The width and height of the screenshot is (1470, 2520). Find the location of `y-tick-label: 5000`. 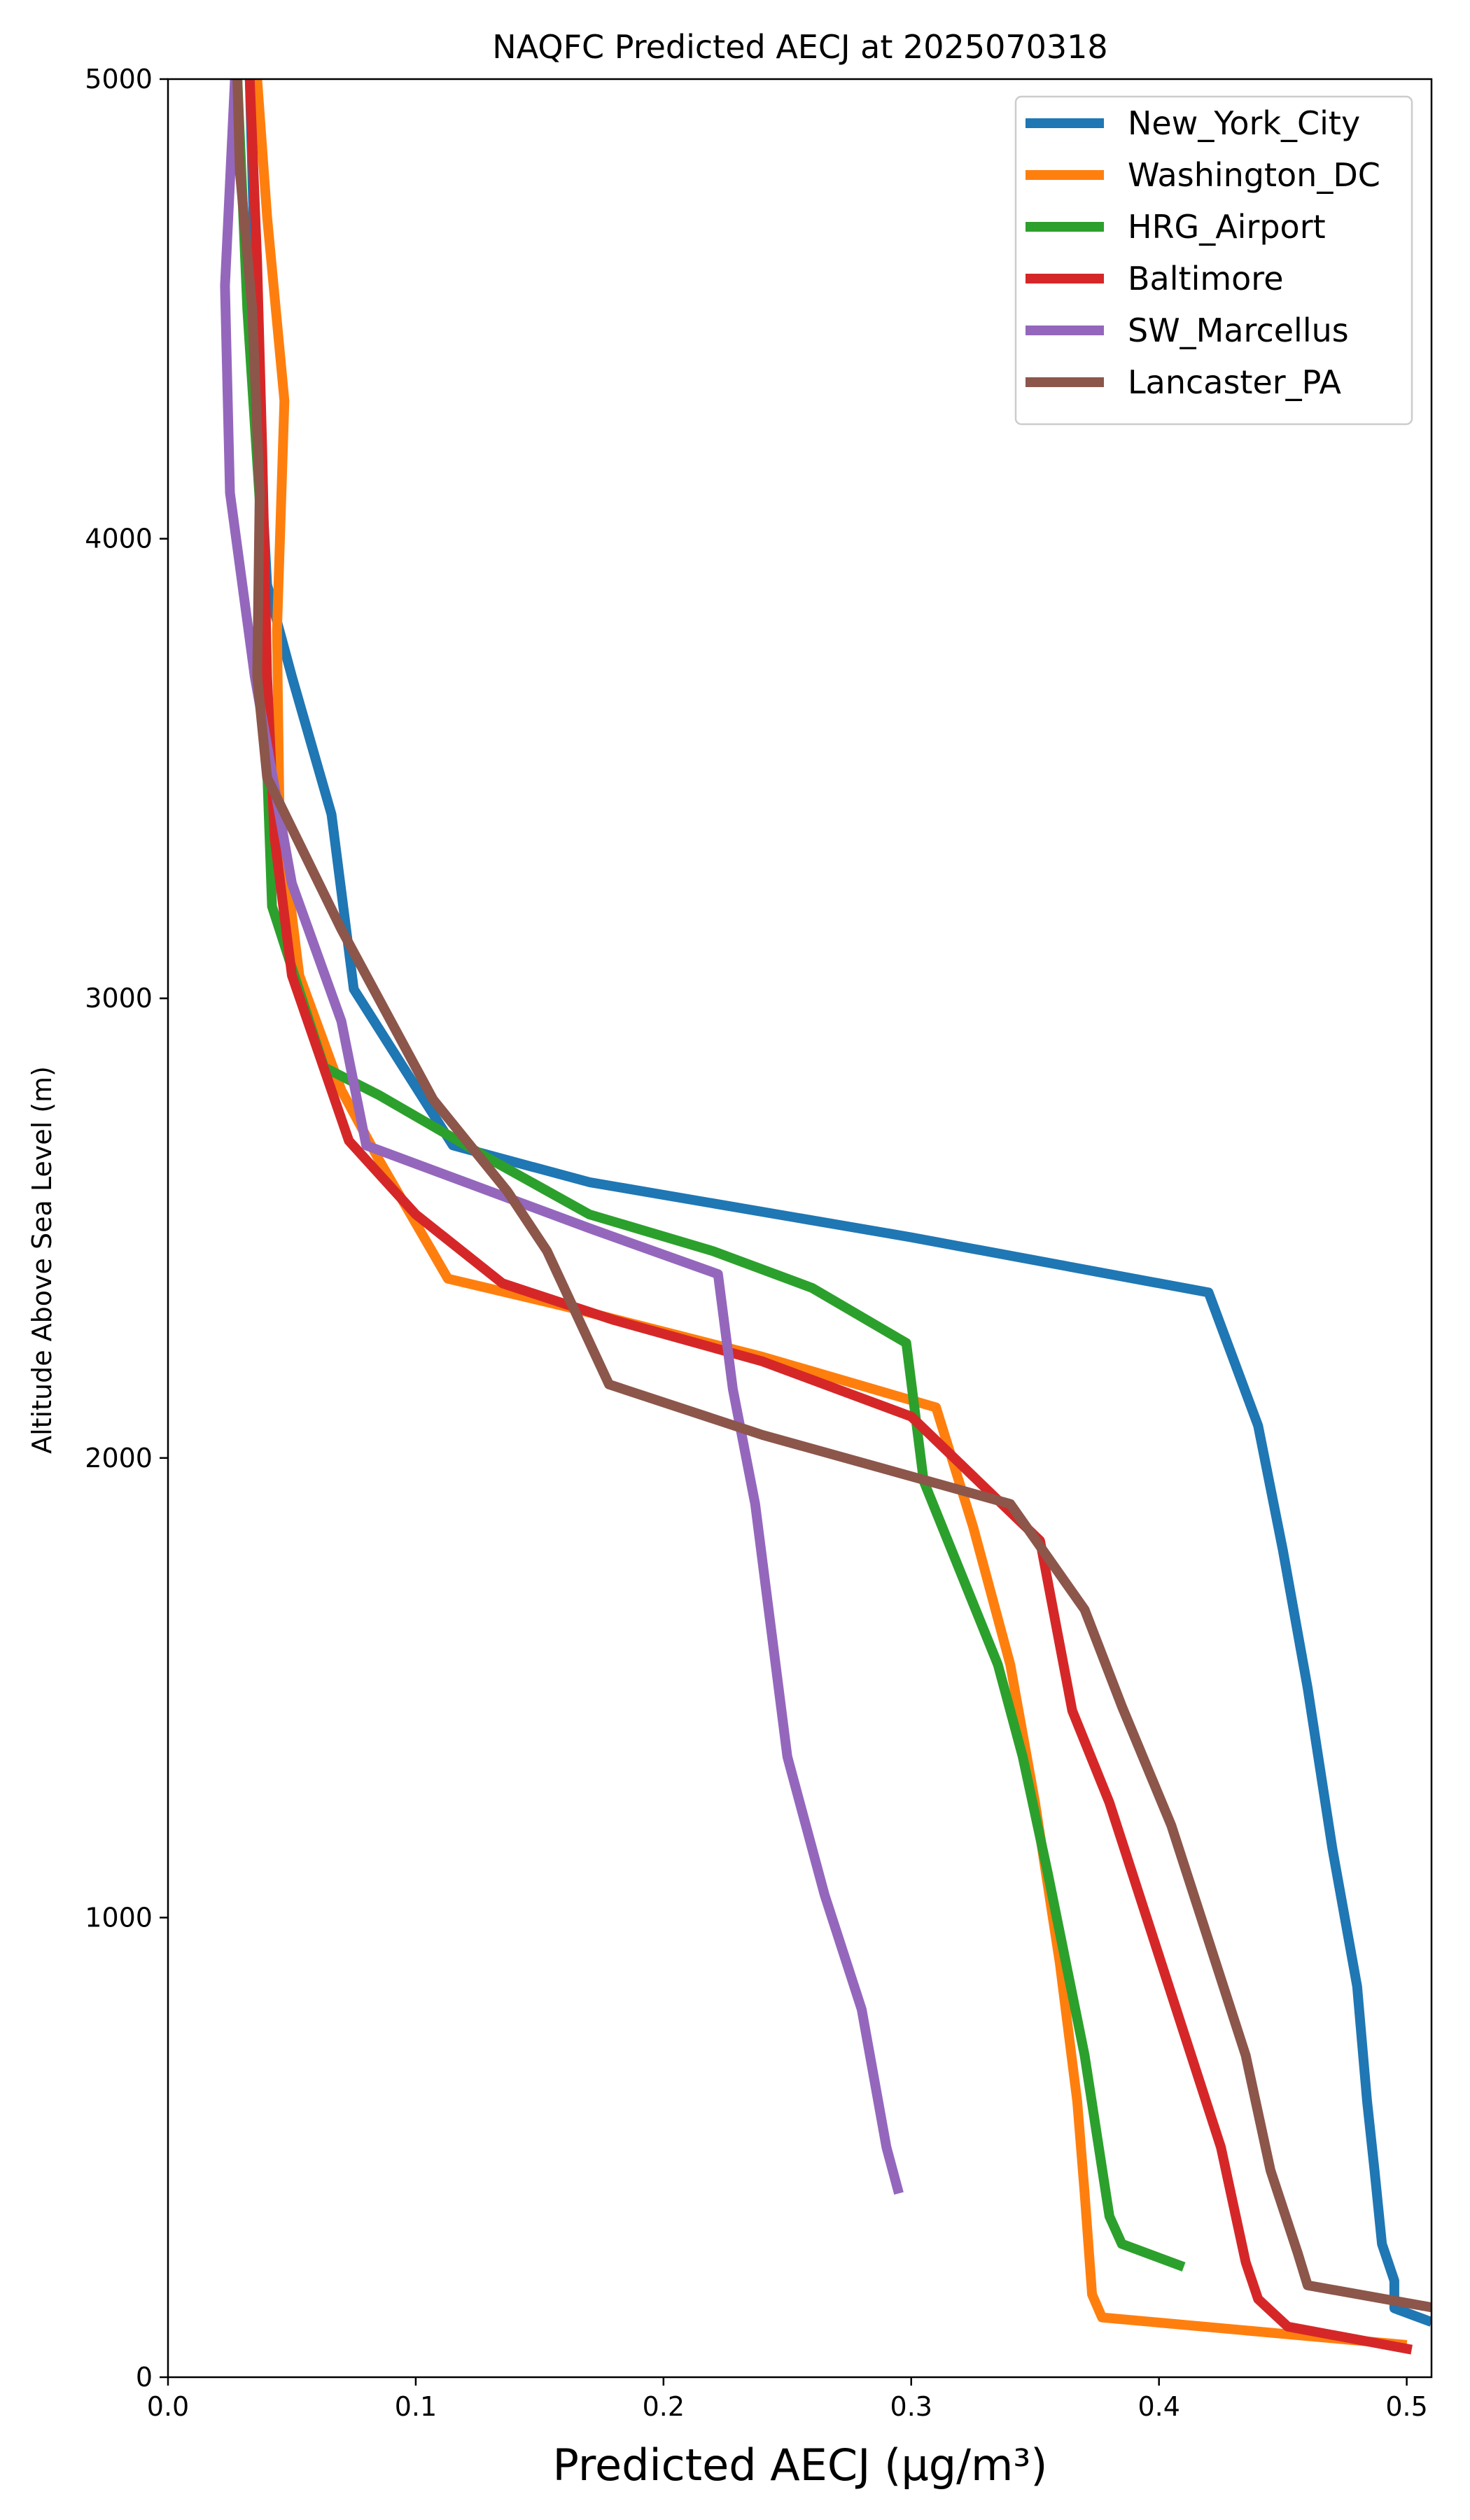

y-tick-label: 5000 is located at coordinates (119, 79).